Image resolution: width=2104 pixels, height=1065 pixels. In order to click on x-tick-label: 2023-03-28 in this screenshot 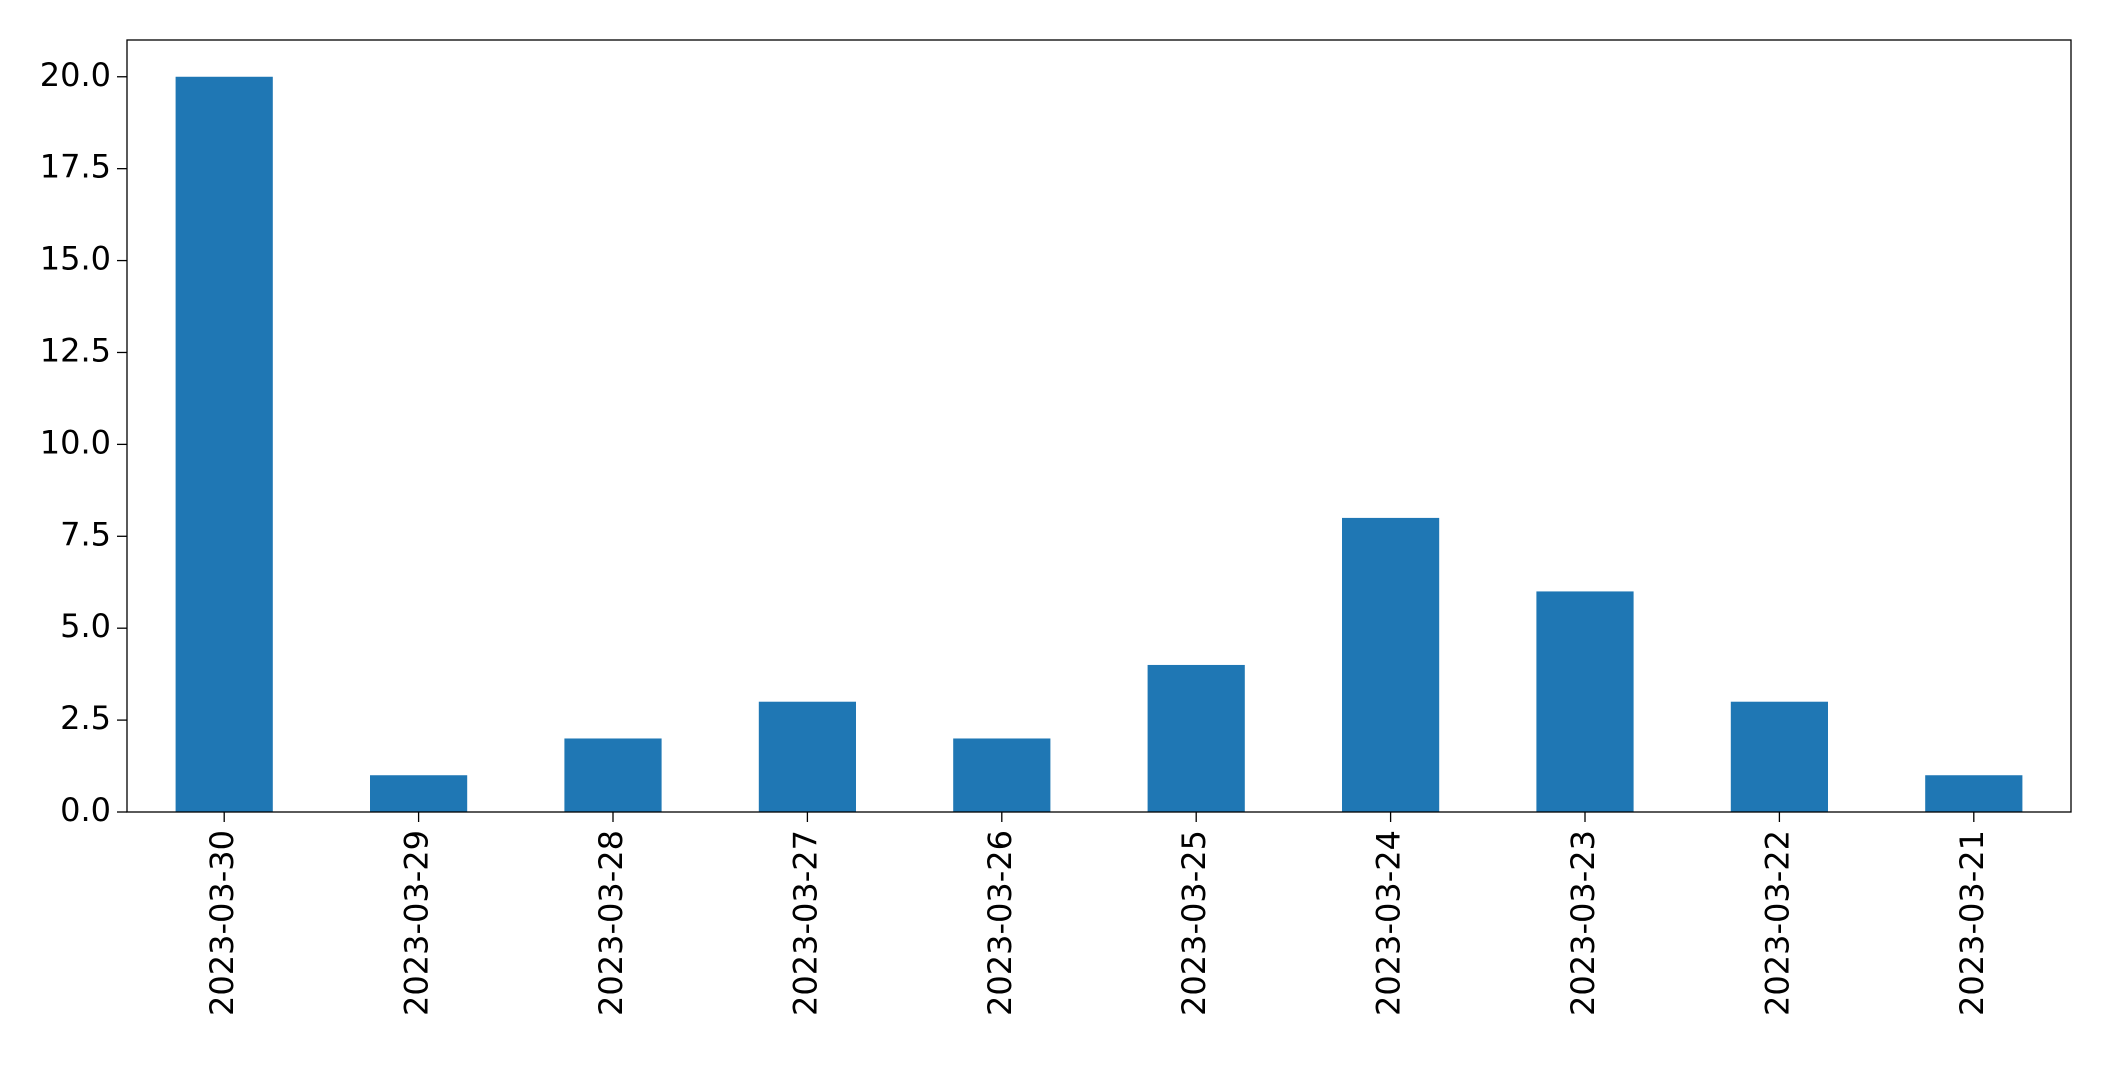, I will do `click(611, 923)`.